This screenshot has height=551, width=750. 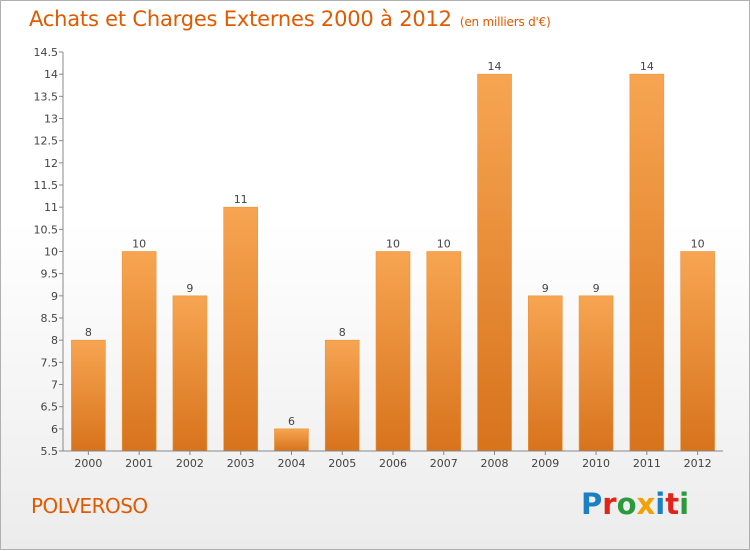 I want to click on bar-2006, so click(x=393, y=351).